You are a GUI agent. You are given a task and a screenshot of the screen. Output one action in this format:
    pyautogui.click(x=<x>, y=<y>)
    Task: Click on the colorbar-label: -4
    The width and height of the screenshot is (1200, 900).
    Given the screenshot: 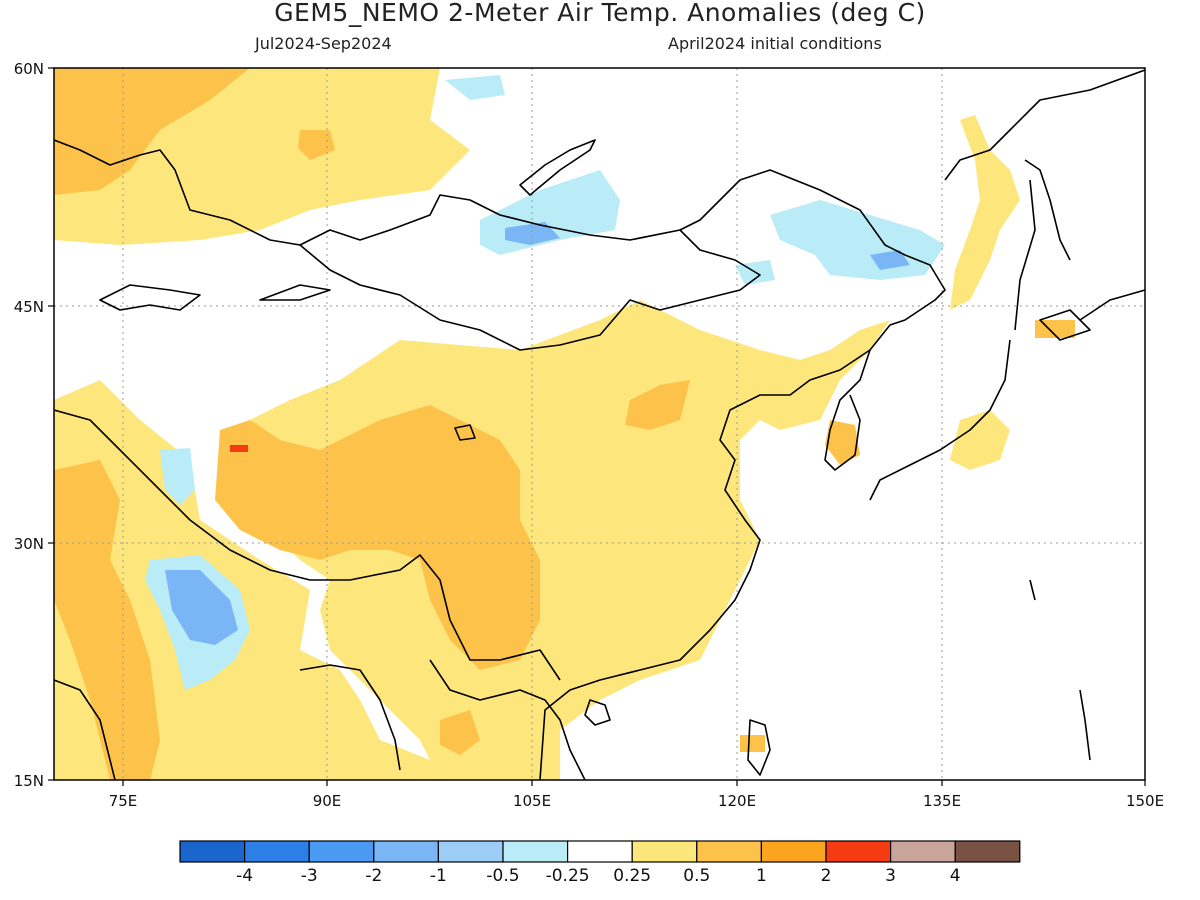 What is the action you would take?
    pyautogui.click(x=244, y=876)
    